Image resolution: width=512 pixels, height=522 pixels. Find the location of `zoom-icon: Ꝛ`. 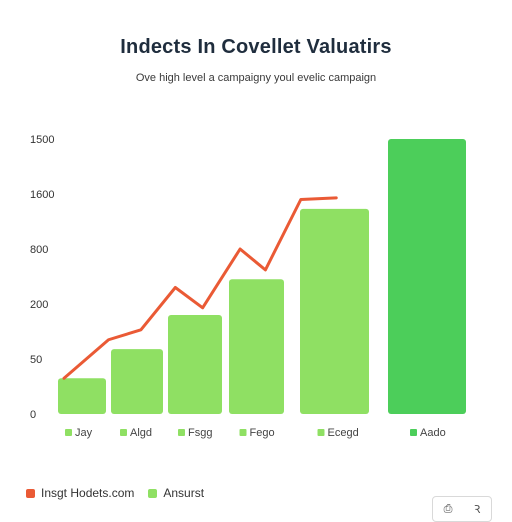

zoom-icon: Ꝛ is located at coordinates (477, 509).